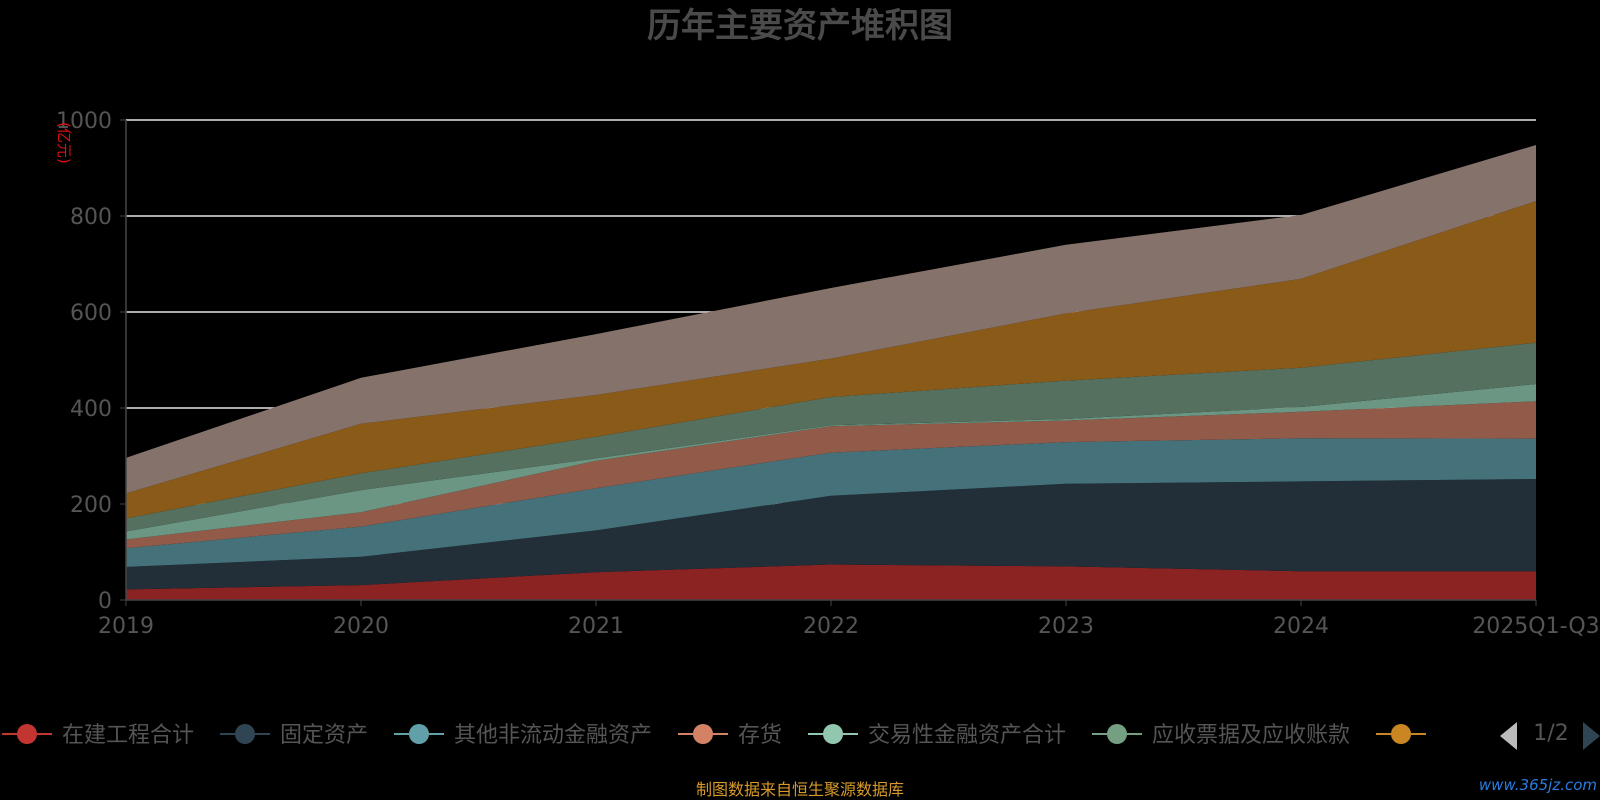 The height and width of the screenshot is (800, 1600). What do you see at coordinates (91, 217) in the screenshot?
I see `y-tick-label: 800` at bounding box center [91, 217].